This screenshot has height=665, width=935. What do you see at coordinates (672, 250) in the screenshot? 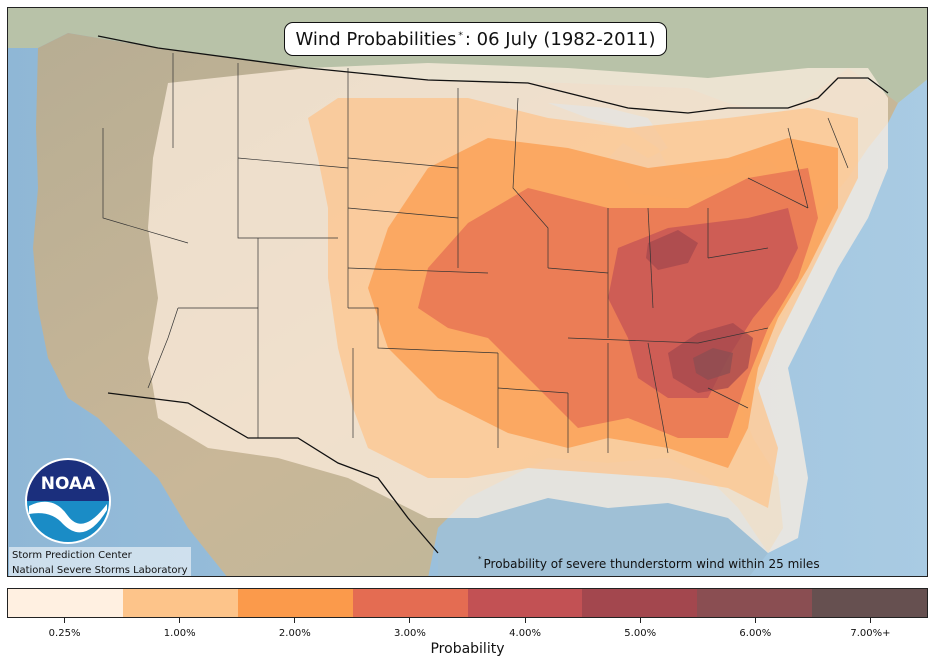
I see `contour-5.00-east-ohio` at bounding box center [672, 250].